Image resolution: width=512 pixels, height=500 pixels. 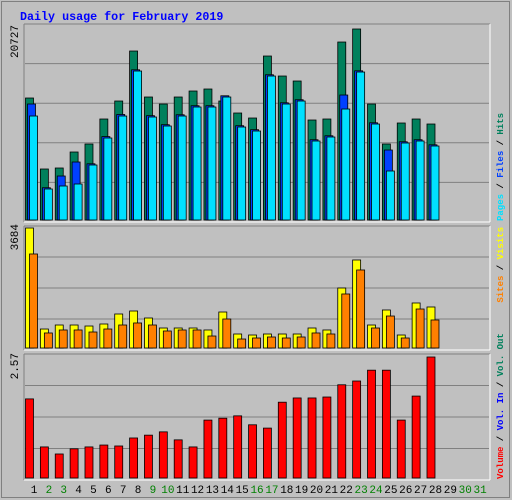 What do you see at coordinates (346, 491) in the screenshot?
I see `x-tick-label: 22` at bounding box center [346, 491].